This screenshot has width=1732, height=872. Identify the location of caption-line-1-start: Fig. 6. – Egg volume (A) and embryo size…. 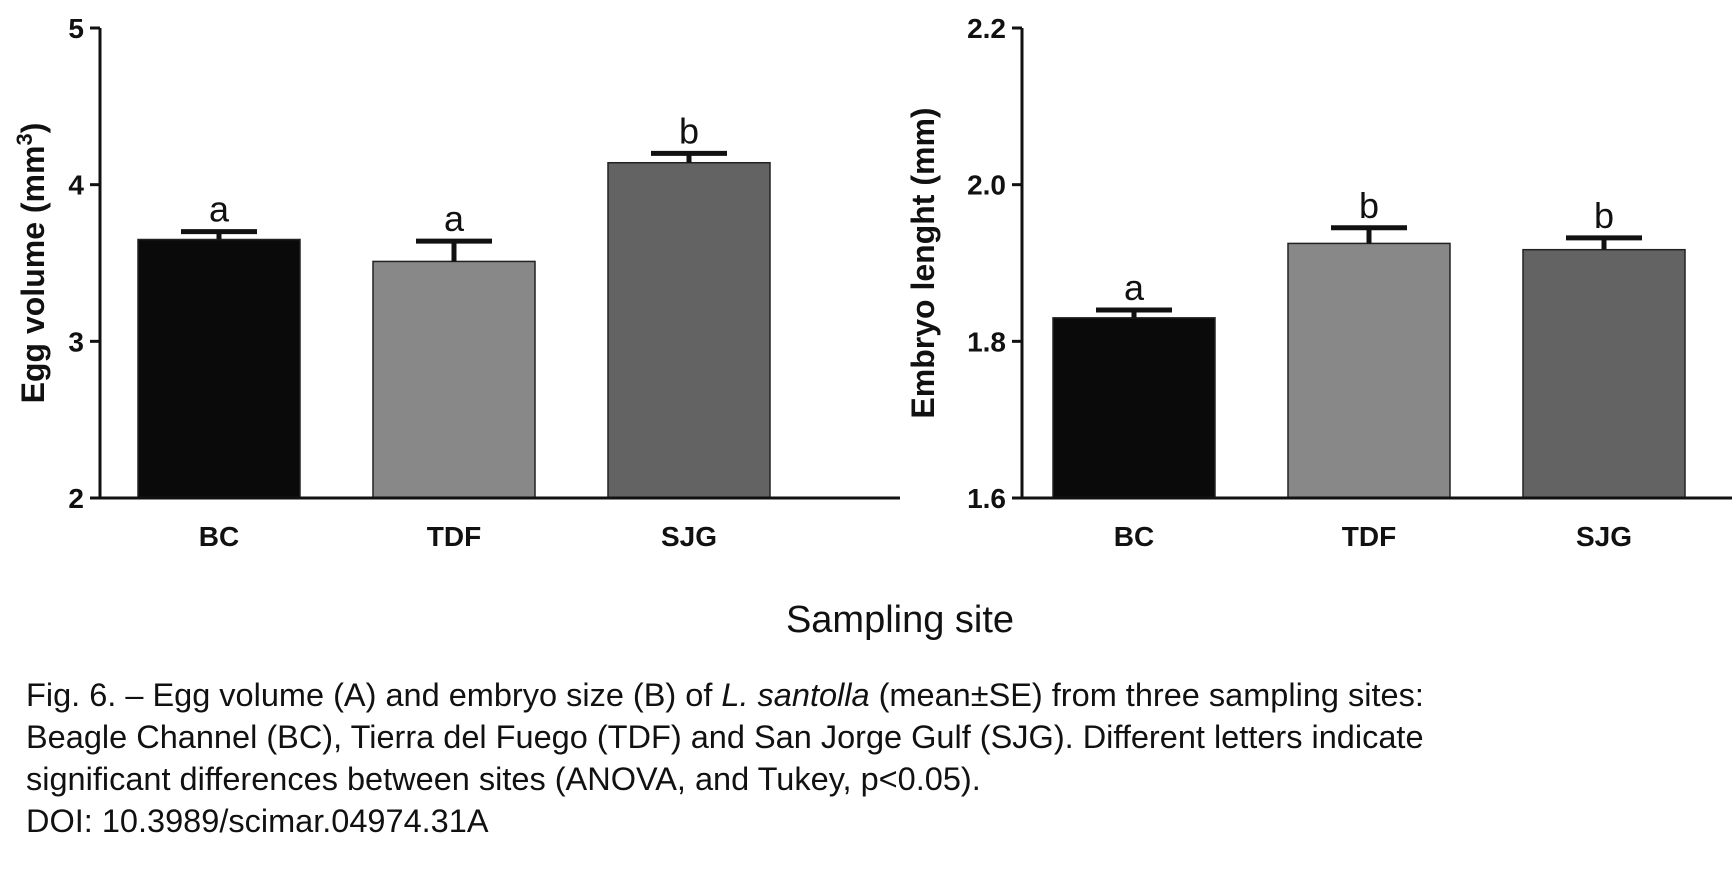
(374, 695).